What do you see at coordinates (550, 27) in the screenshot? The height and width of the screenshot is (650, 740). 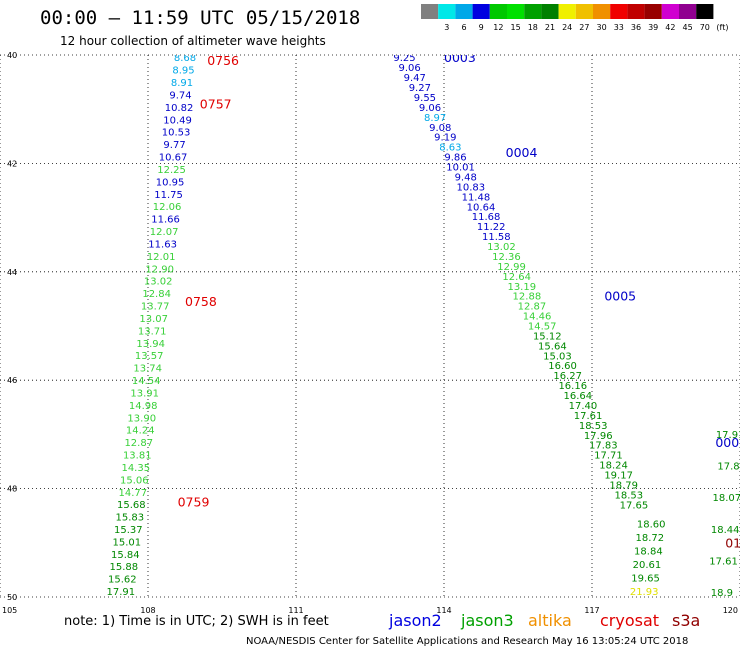 I see `scale-label: 21` at bounding box center [550, 27].